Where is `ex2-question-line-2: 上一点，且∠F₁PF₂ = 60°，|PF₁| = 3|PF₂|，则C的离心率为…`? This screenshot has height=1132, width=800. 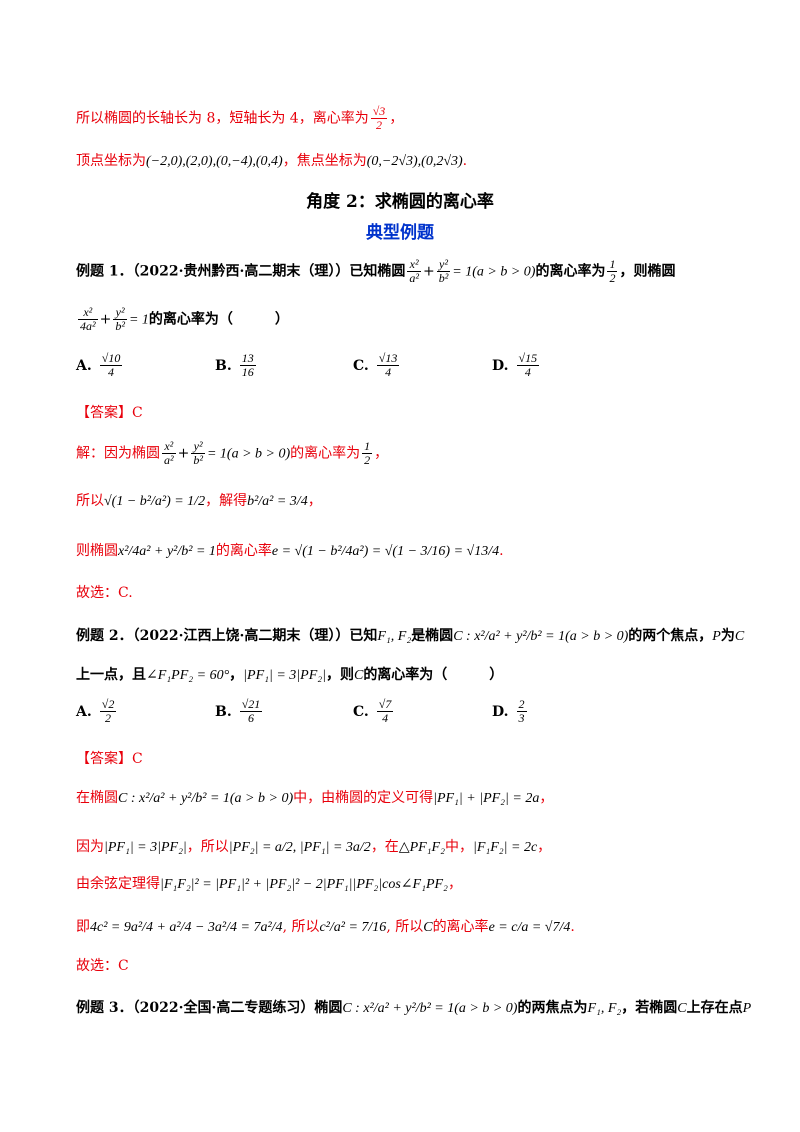
ex2-question-line-2: 上一点，且∠F₁PF₂ = 60°，|PF₁| = 3|PF₂|，则C的离心率为… is located at coordinates (290, 675).